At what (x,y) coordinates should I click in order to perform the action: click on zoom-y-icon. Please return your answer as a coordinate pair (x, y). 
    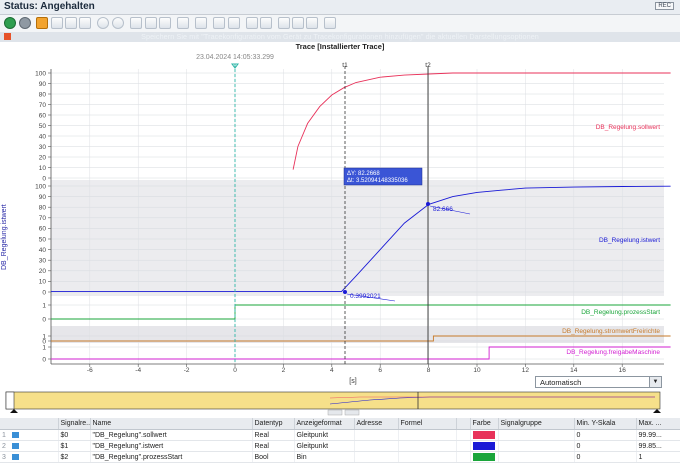
    Looking at the image, I should click on (85, 23).